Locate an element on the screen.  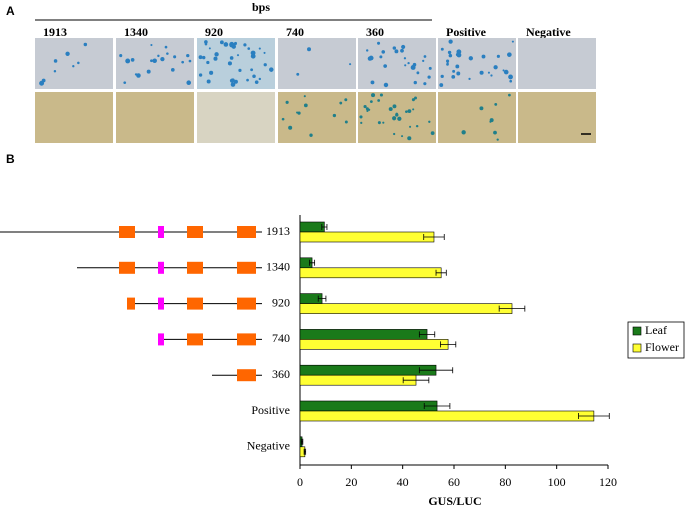
bps-header: bps is located at coordinates (261, 7).